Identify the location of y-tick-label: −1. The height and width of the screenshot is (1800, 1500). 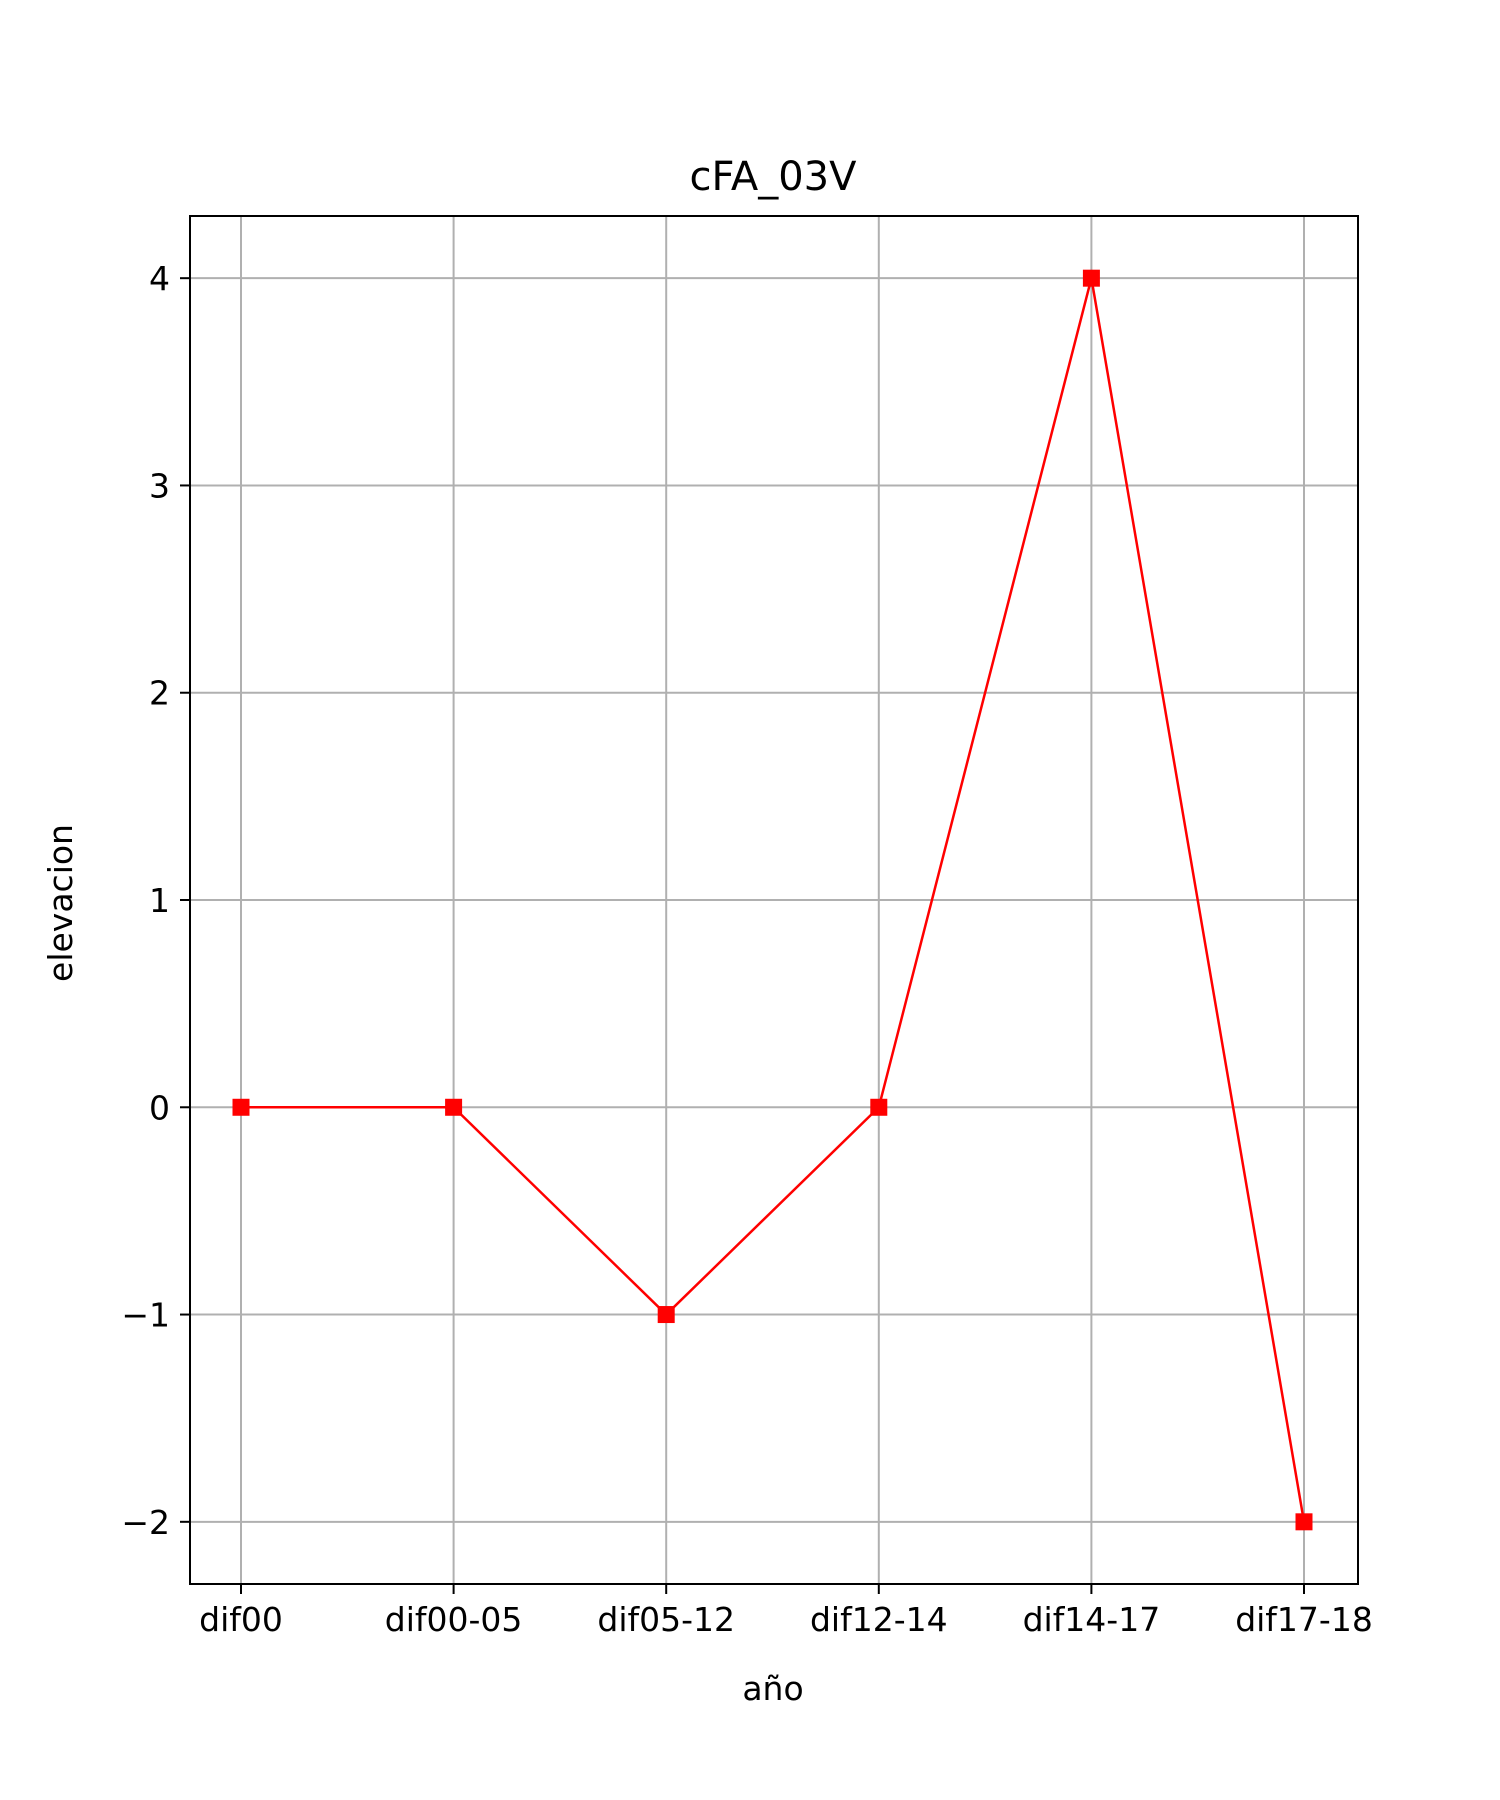
(145, 1315).